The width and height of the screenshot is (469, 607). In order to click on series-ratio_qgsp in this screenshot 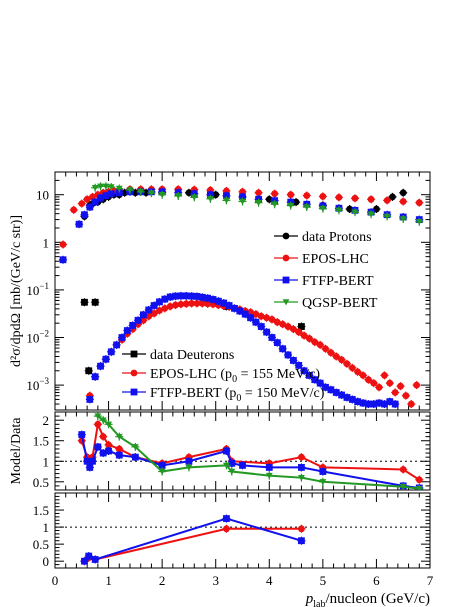, I will do `click(258, 451)`.